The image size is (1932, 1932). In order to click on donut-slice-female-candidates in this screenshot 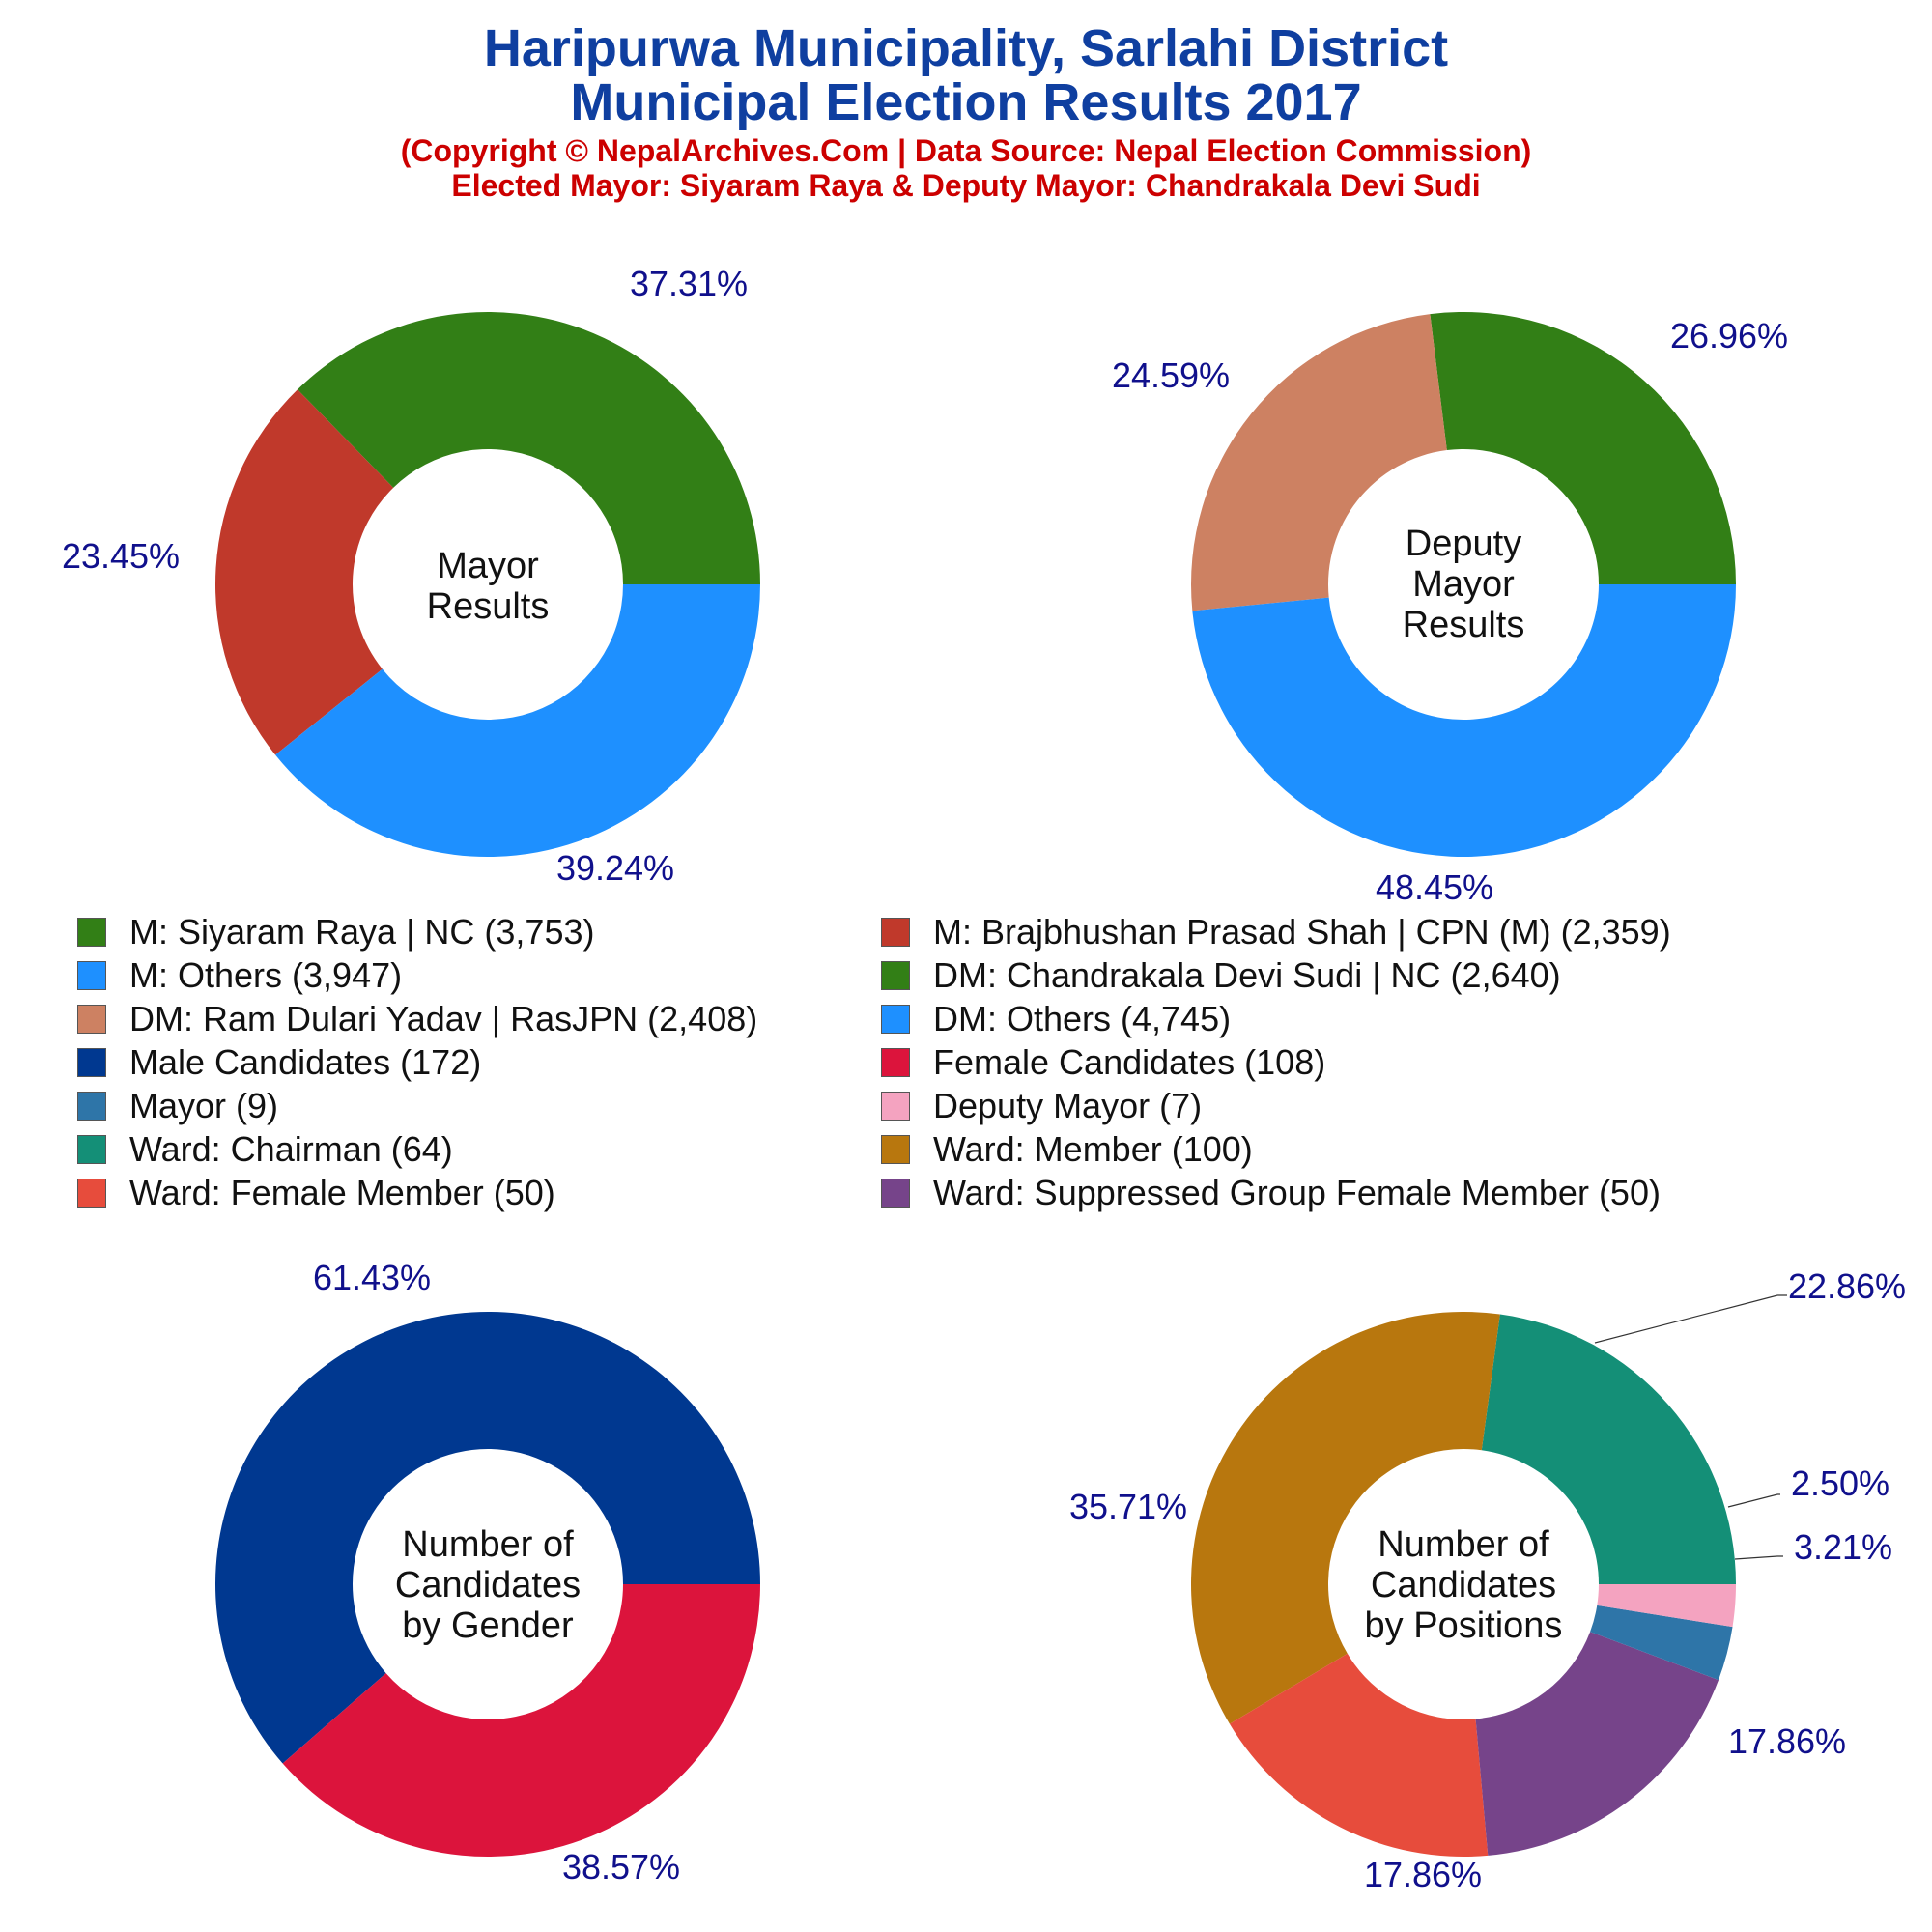, I will do `click(521, 1720)`.